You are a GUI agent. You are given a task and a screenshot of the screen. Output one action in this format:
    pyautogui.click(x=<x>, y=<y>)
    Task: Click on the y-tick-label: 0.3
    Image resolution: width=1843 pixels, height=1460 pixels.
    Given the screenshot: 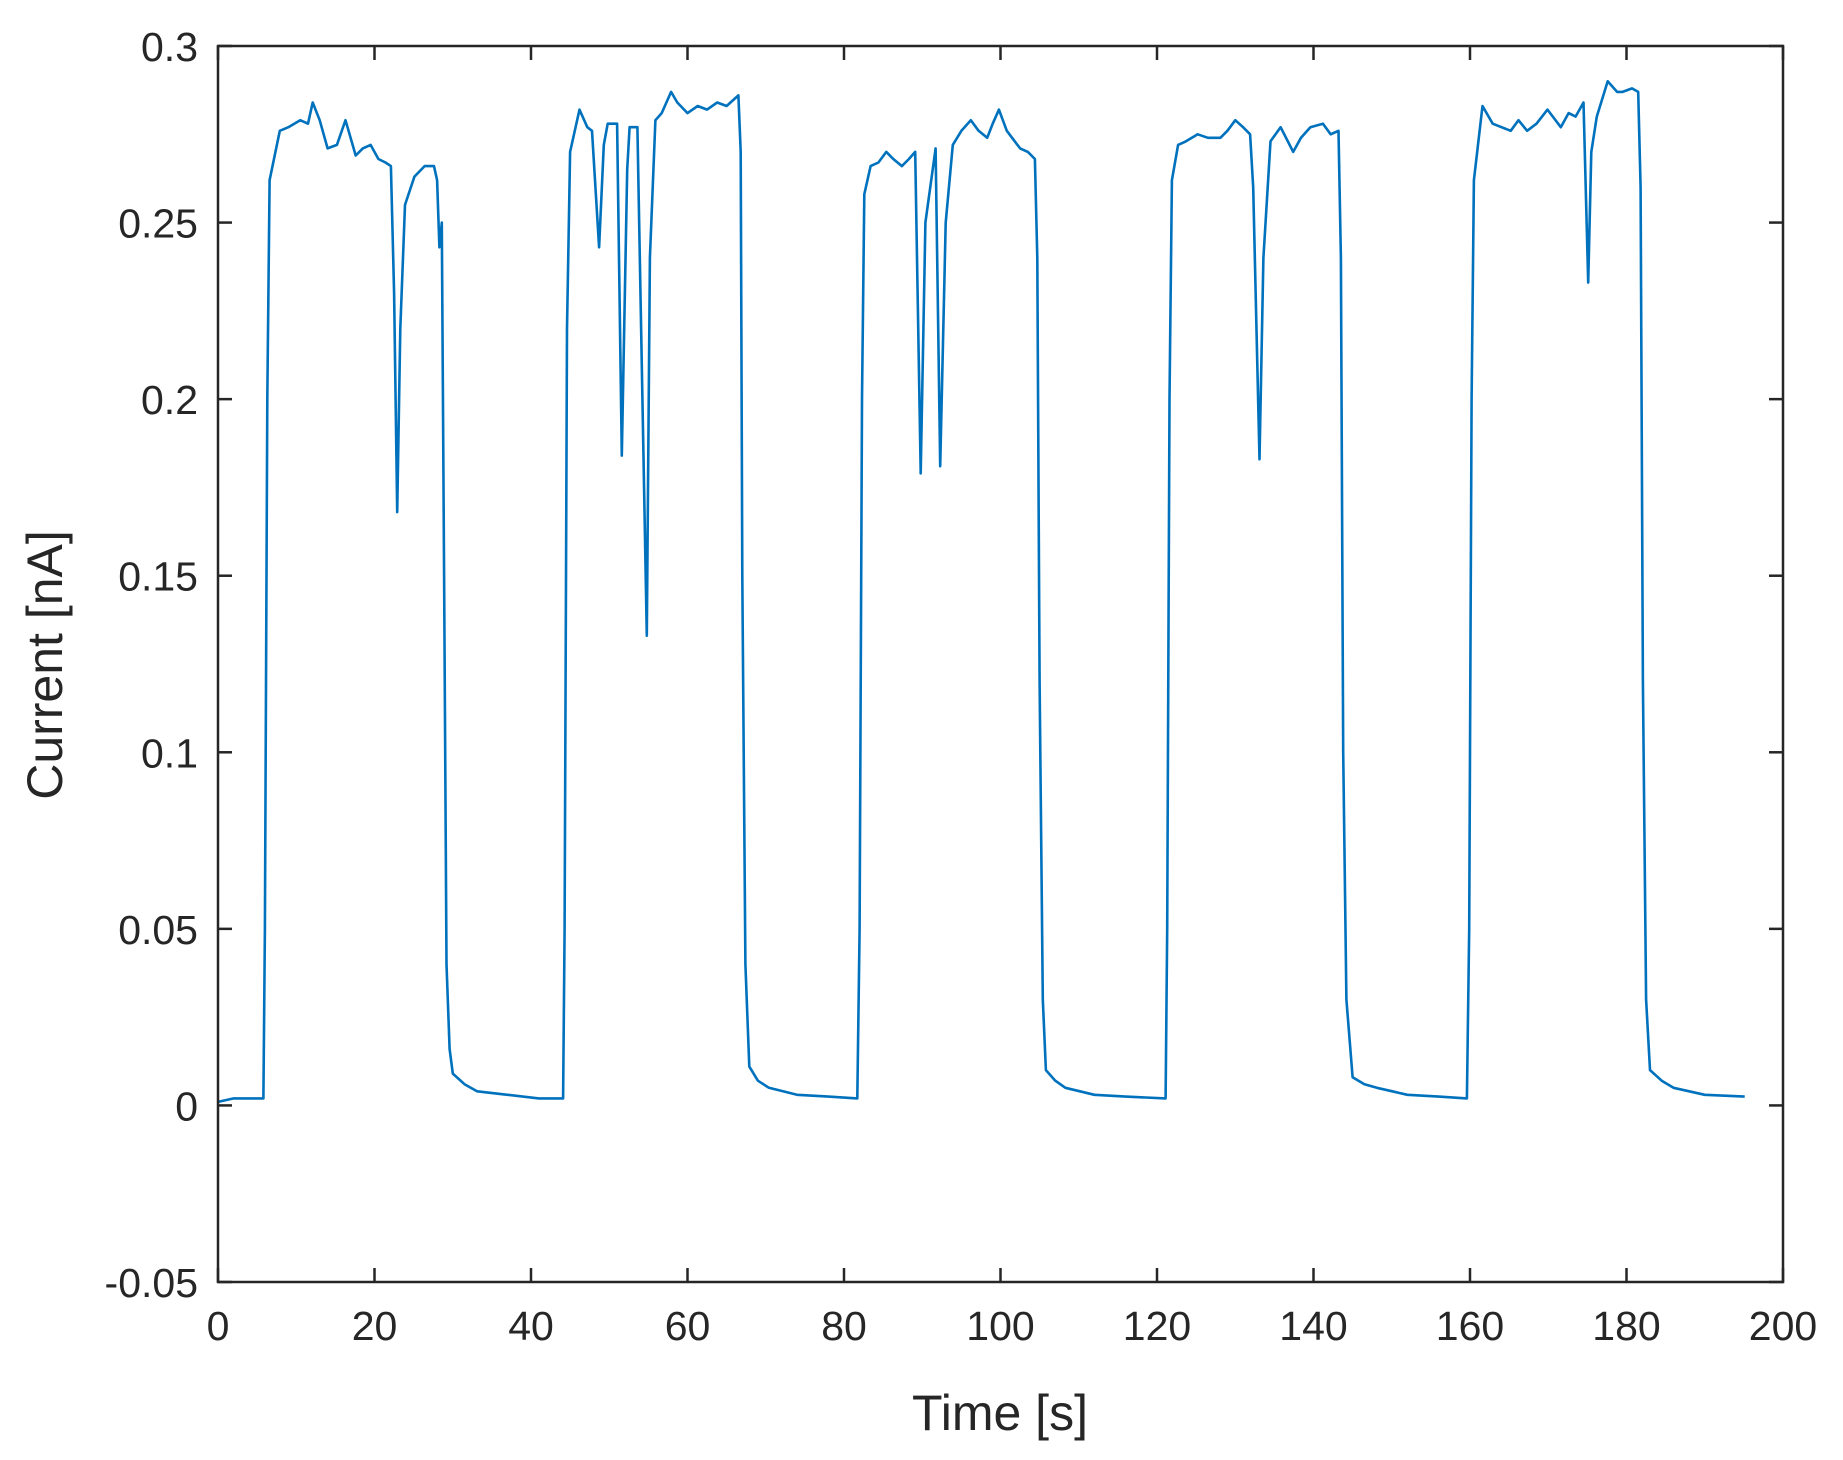 What is the action you would take?
    pyautogui.click(x=169, y=47)
    